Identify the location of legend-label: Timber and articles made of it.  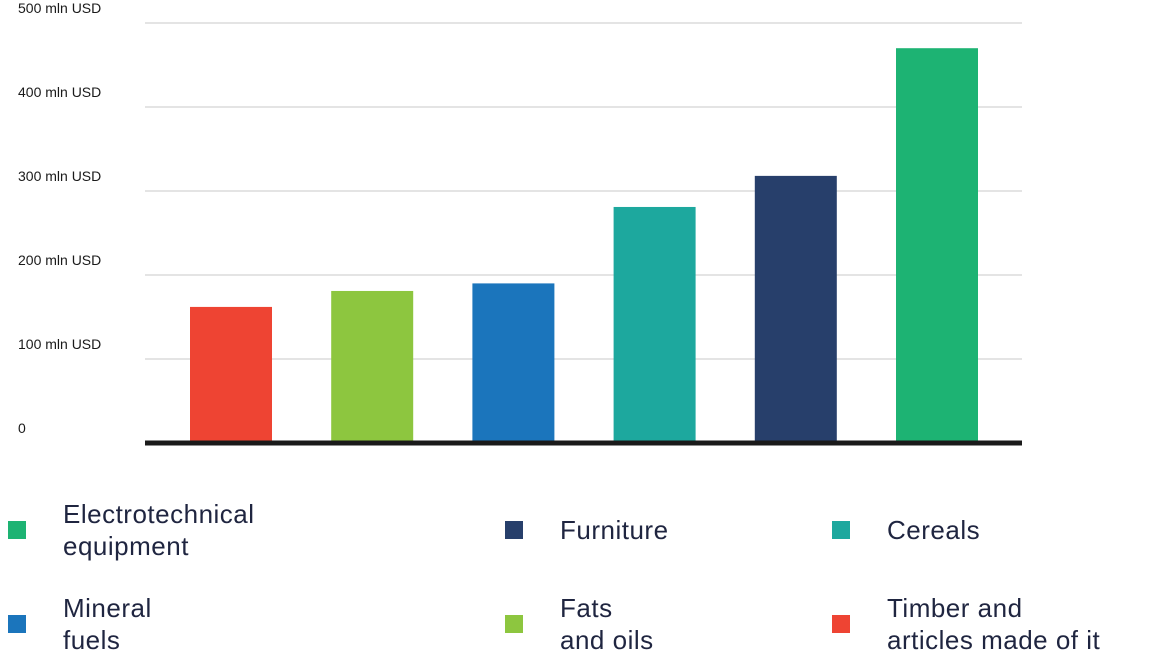
(994, 624).